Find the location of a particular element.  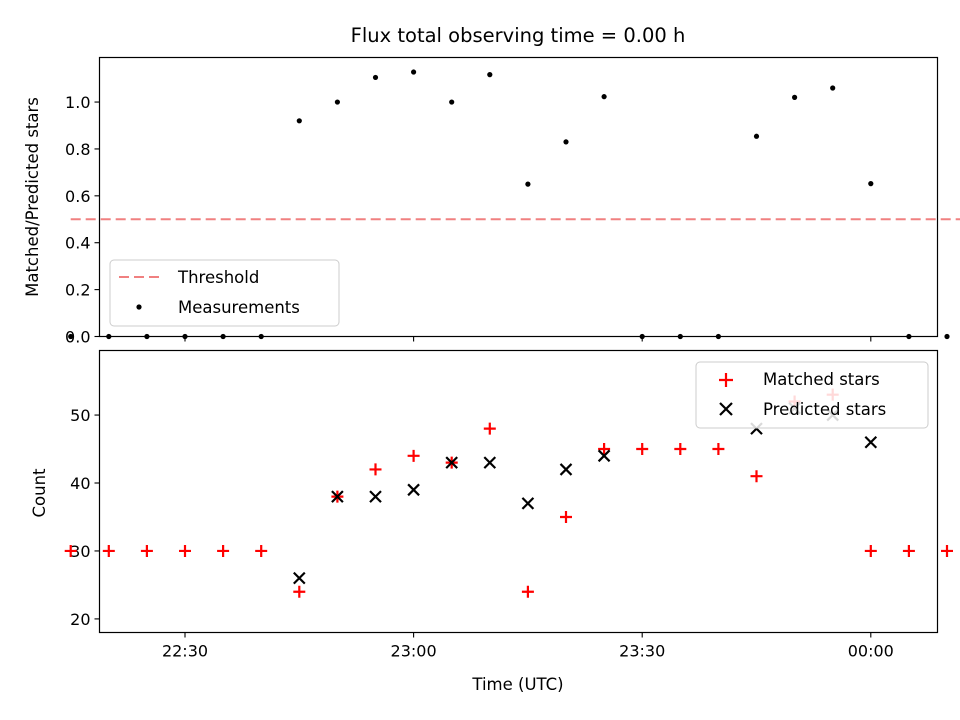

top-y-axis-label: Matched/Predicted stars is located at coordinates (32, 197).